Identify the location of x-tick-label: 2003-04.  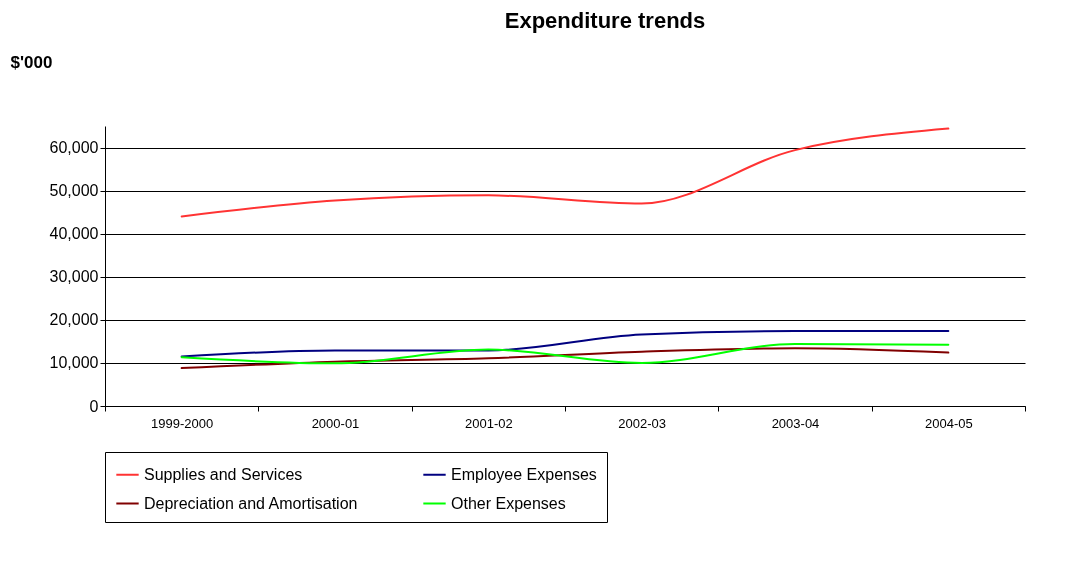
(795, 423).